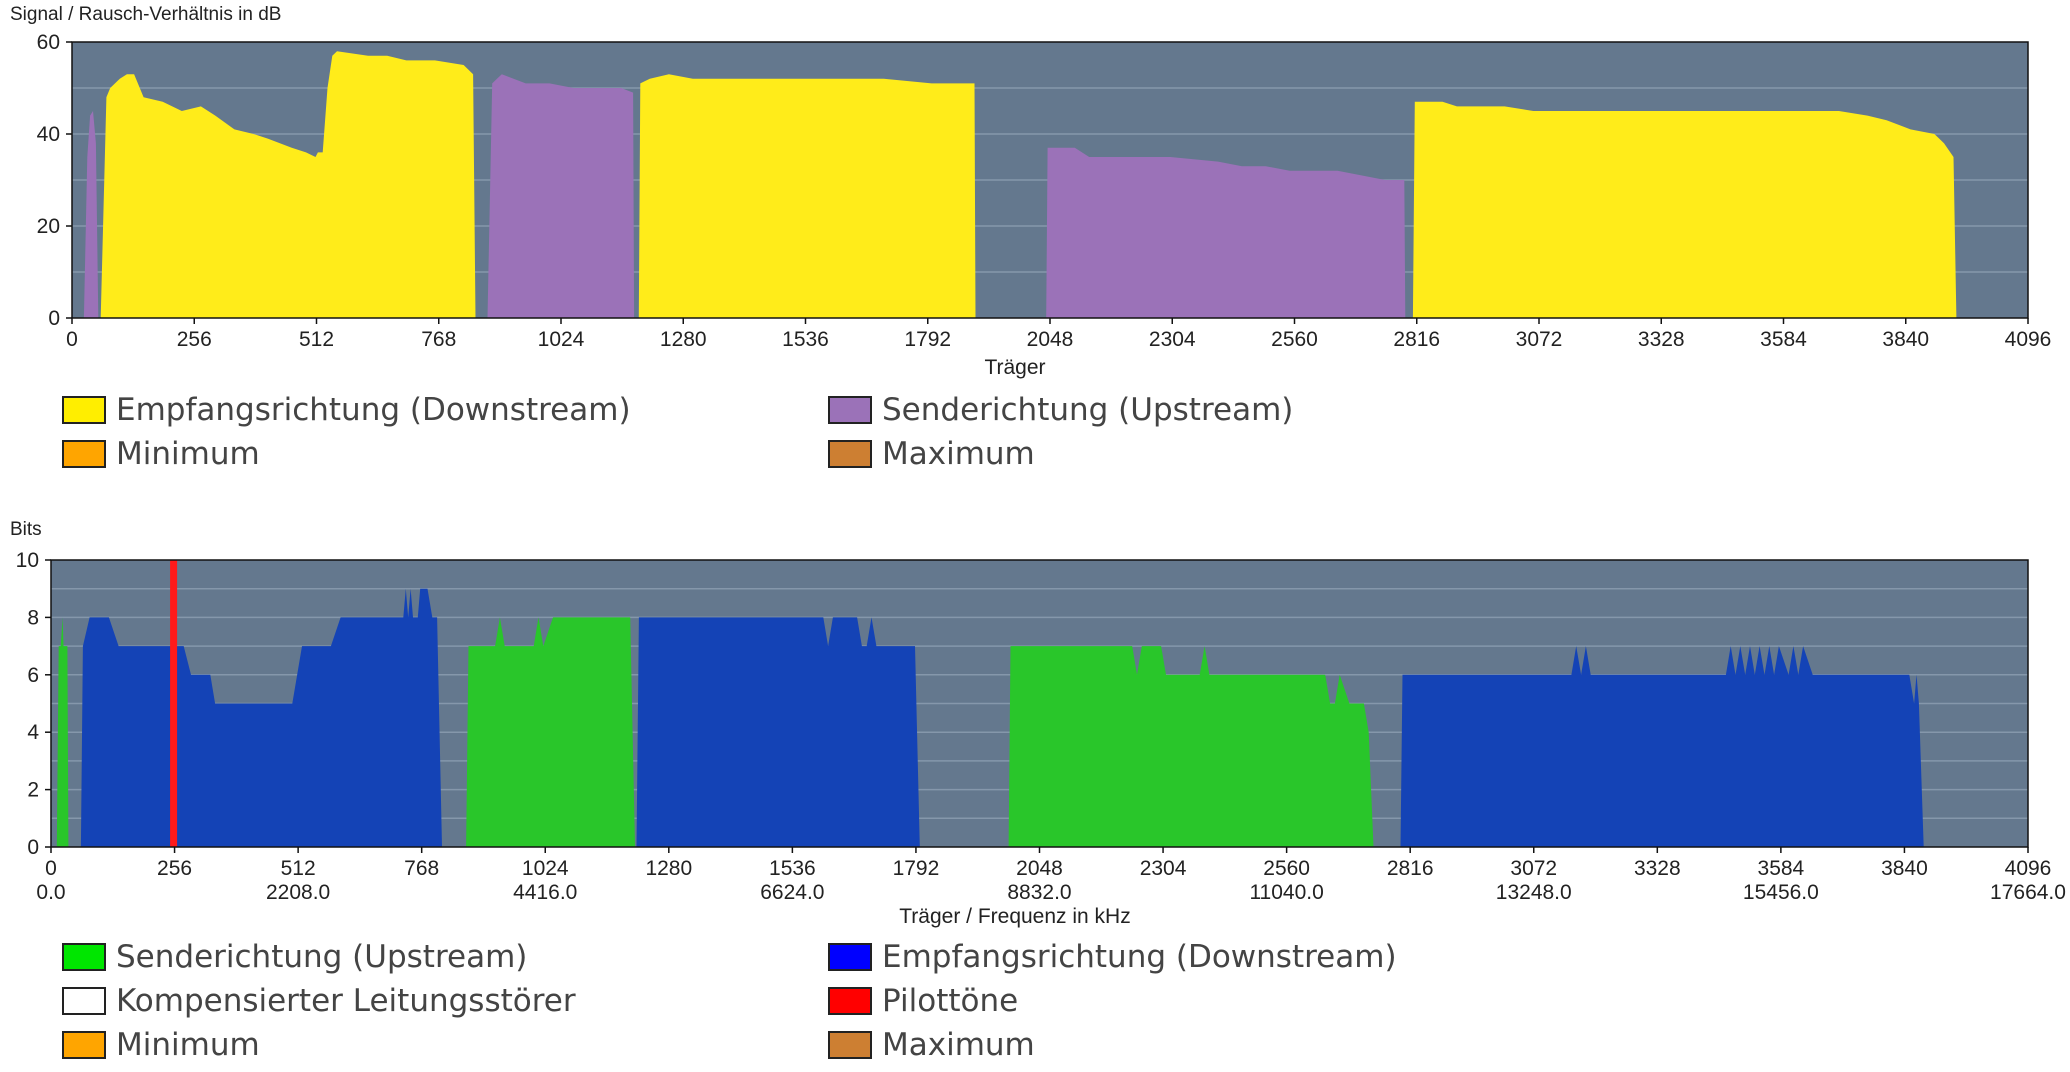 The height and width of the screenshot is (1072, 2070). What do you see at coordinates (50, 892) in the screenshot?
I see `frequency-tick-label: 0.0` at bounding box center [50, 892].